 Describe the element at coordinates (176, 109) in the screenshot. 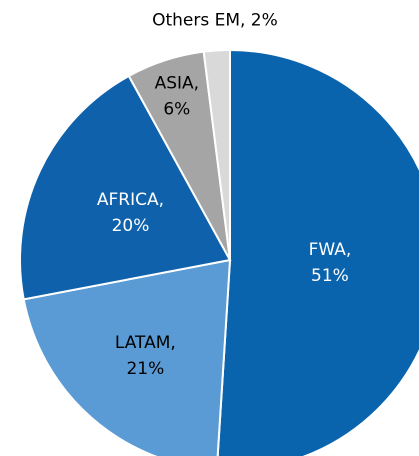

I see `data-label-line: 6%` at that location.